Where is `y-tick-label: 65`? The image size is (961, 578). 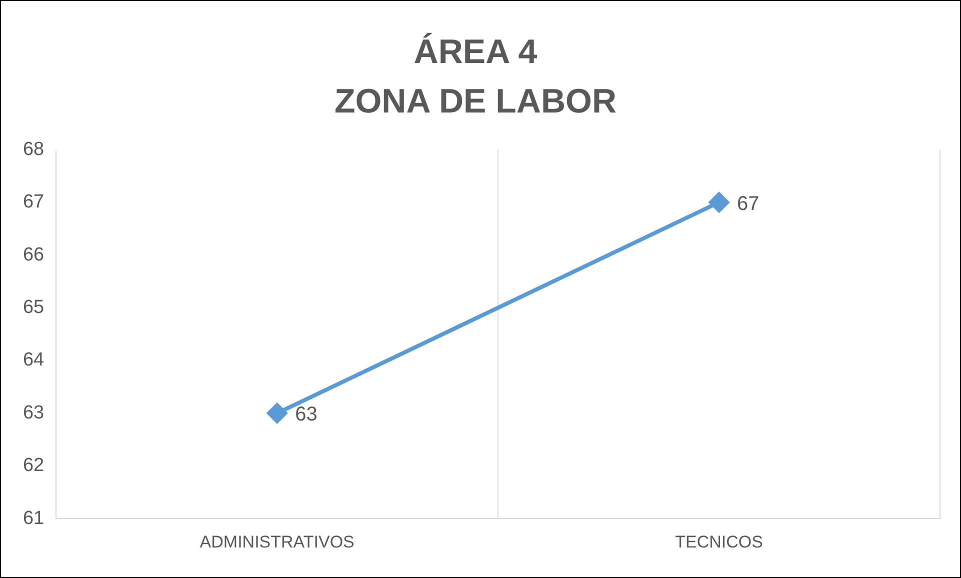 y-tick-label: 65 is located at coordinates (33, 307).